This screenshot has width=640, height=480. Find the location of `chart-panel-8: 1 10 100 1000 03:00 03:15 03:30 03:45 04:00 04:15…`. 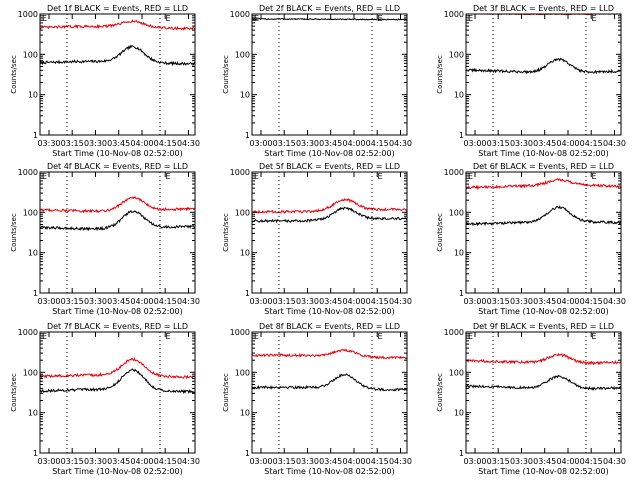

chart-panel-8: 1 10 100 1000 03:00 03:15 03:30 03:45 04:00 04:15… is located at coordinates (317, 399).